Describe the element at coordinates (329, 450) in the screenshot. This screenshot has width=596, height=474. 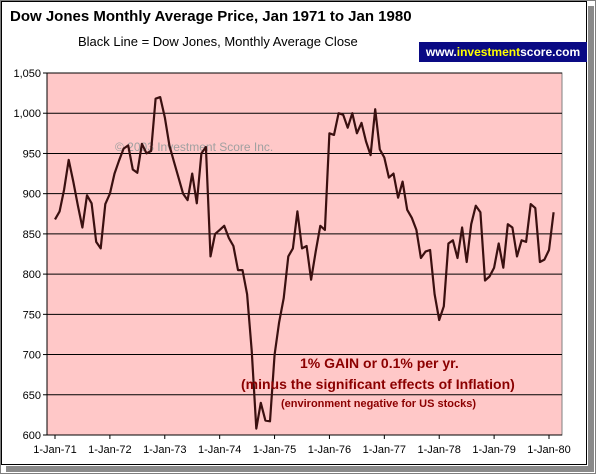
I see `x-tick-label: 1-Jan-76` at that location.